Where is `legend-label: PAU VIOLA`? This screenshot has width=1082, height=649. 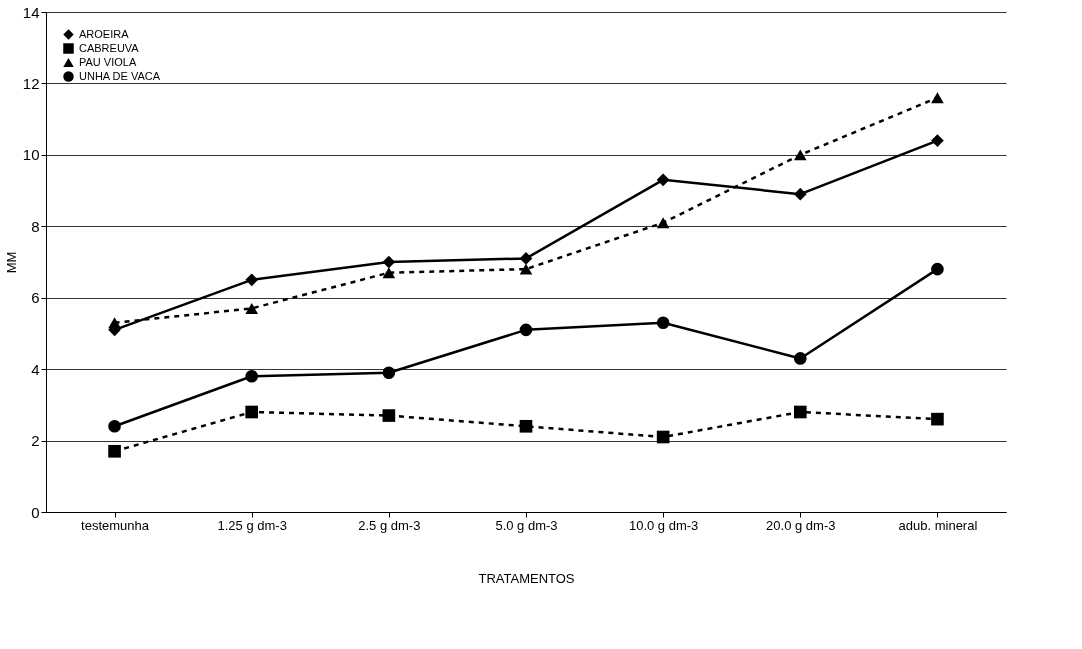
legend-label: PAU VIOLA is located at coordinates (108, 61).